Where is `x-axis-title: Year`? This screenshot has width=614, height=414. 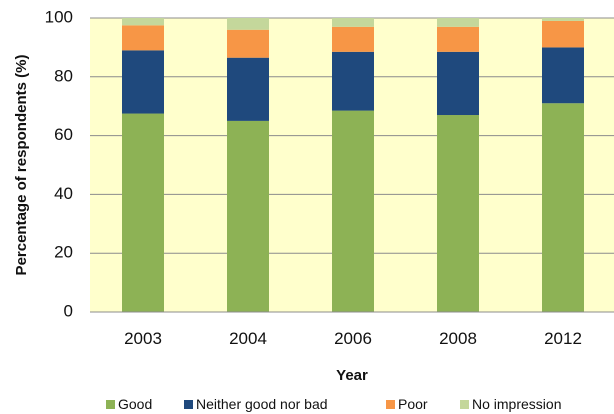
x-axis-title: Year is located at coordinates (352, 375).